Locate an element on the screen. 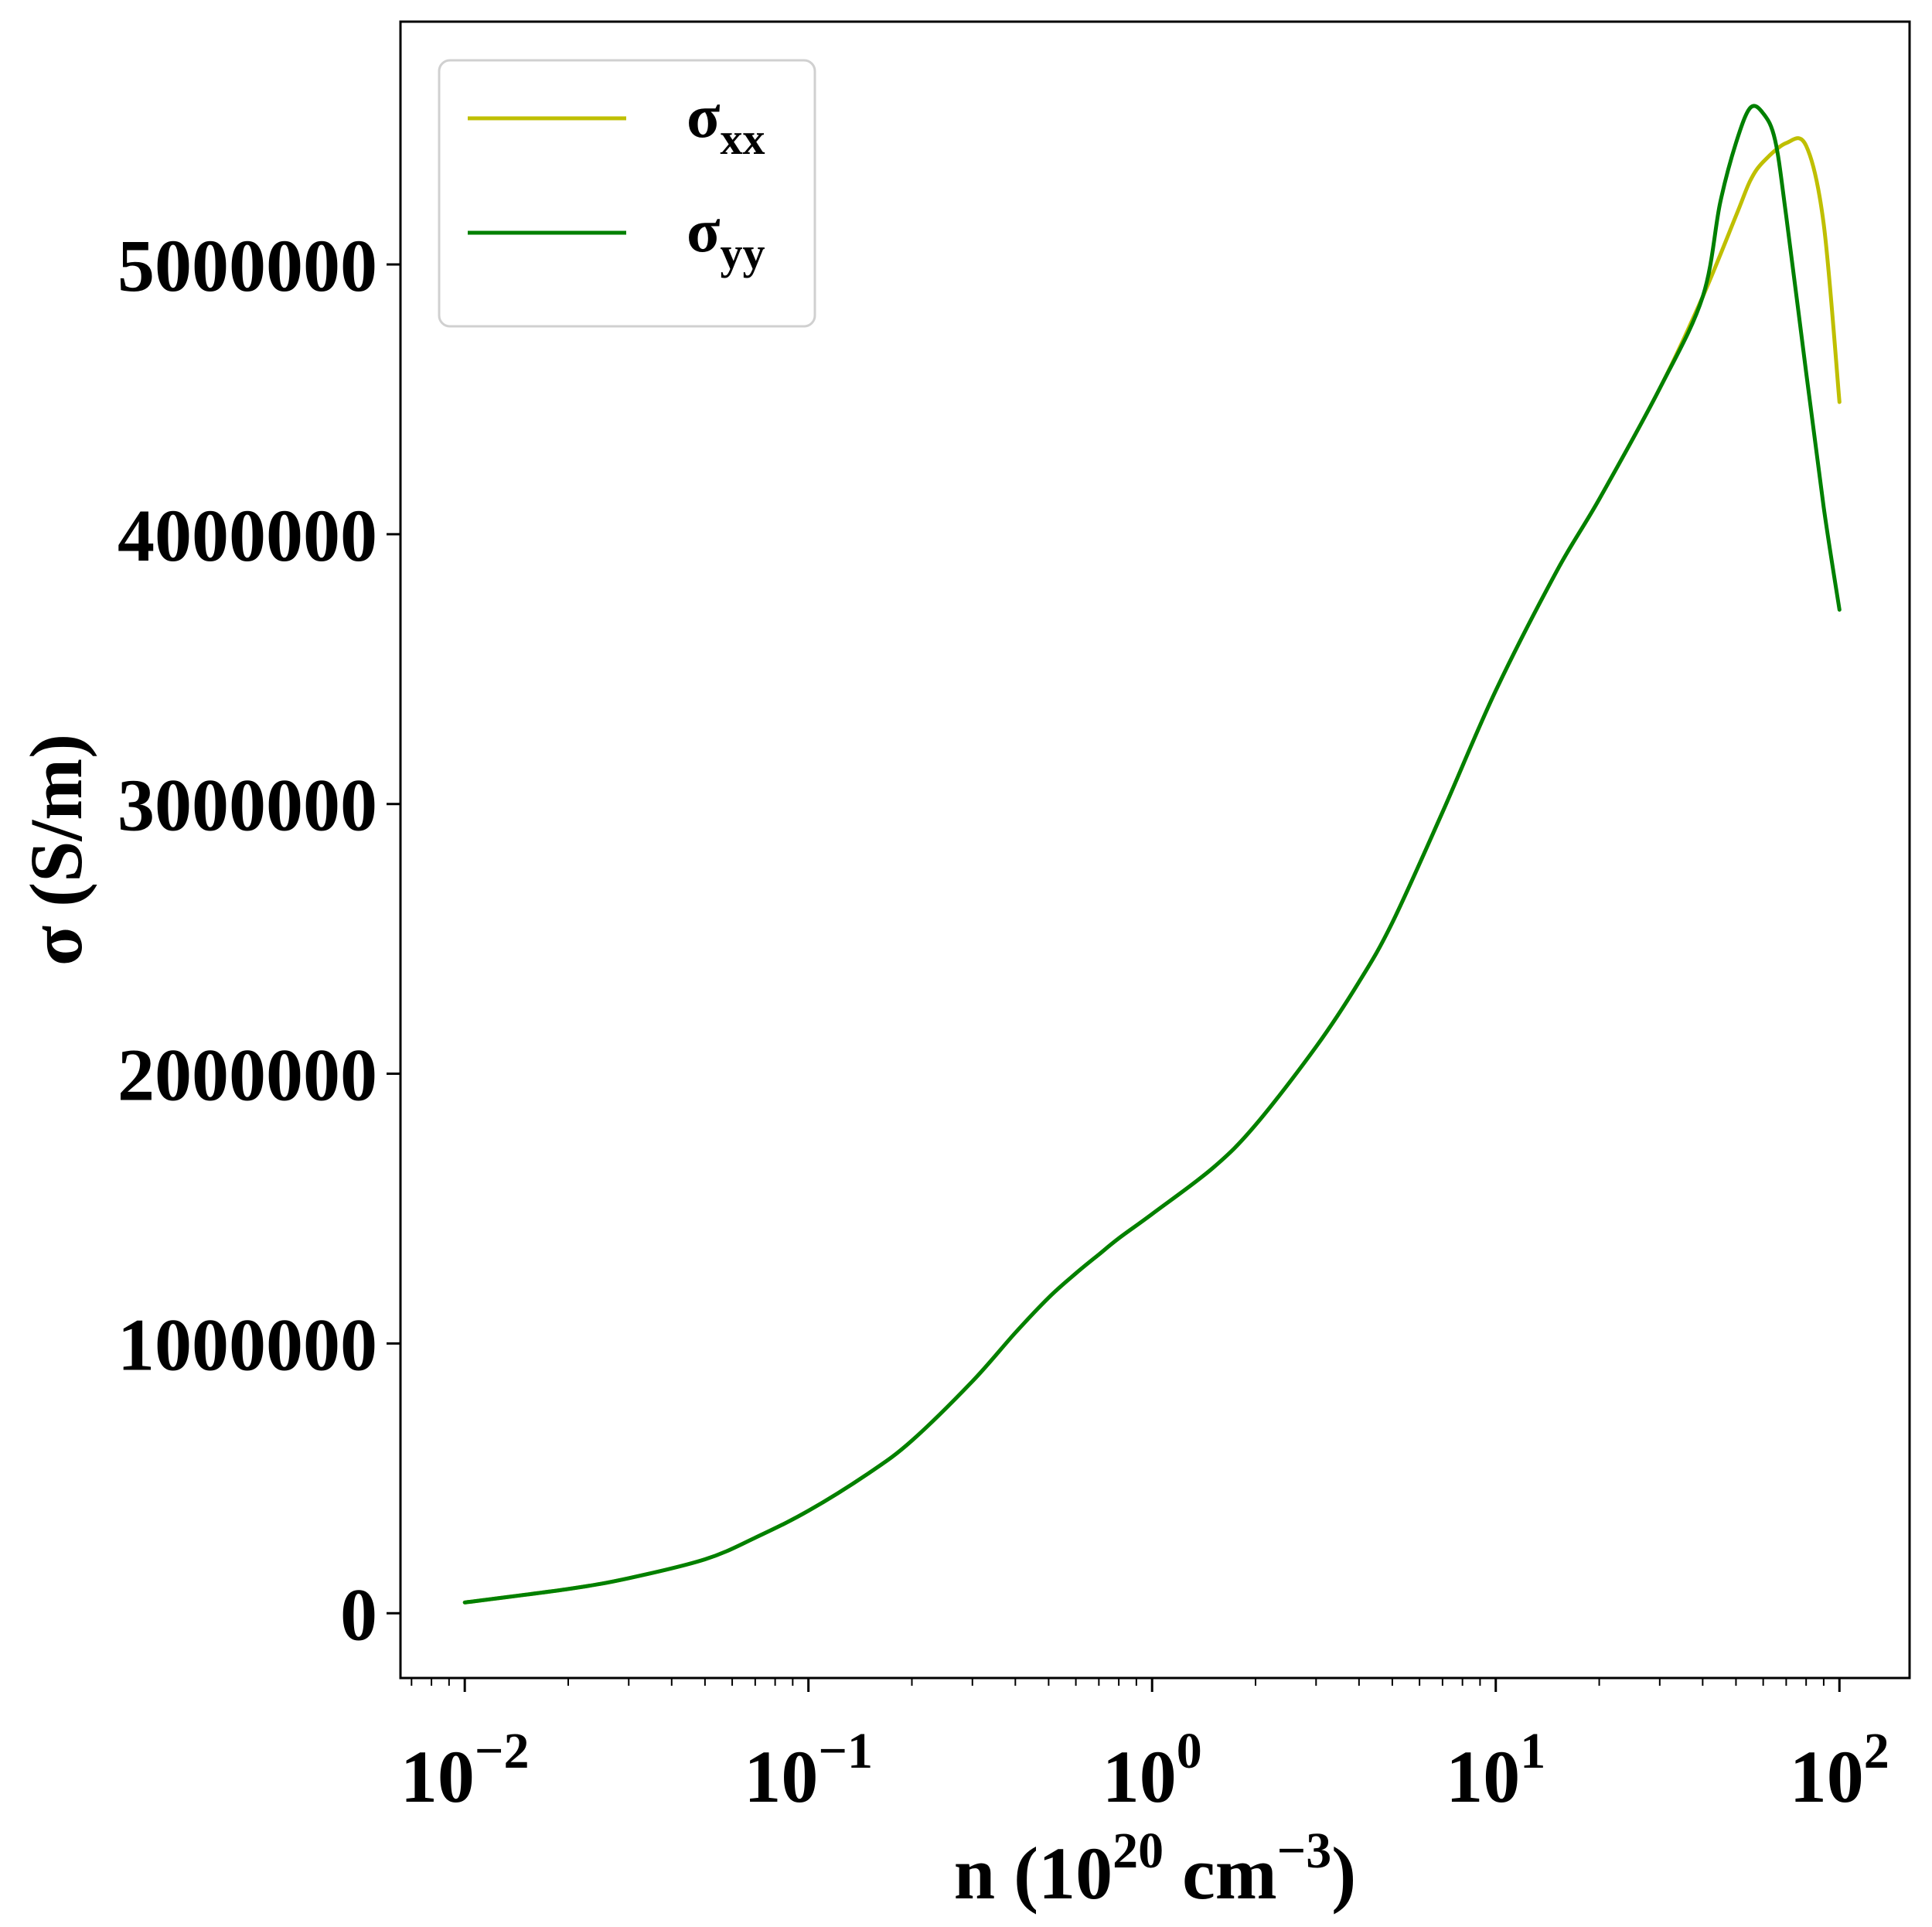 The height and width of the screenshot is (1927, 1932). legend-box is located at coordinates (627, 193).